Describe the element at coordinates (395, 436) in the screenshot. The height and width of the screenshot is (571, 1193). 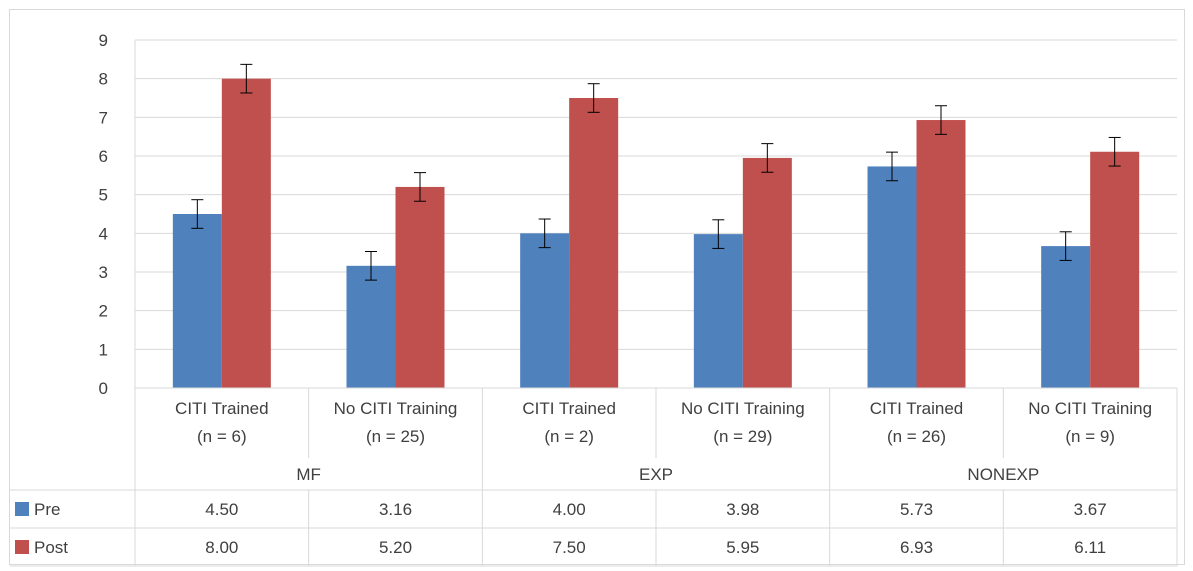
I see `category-label-line2: (n = 25)` at that location.